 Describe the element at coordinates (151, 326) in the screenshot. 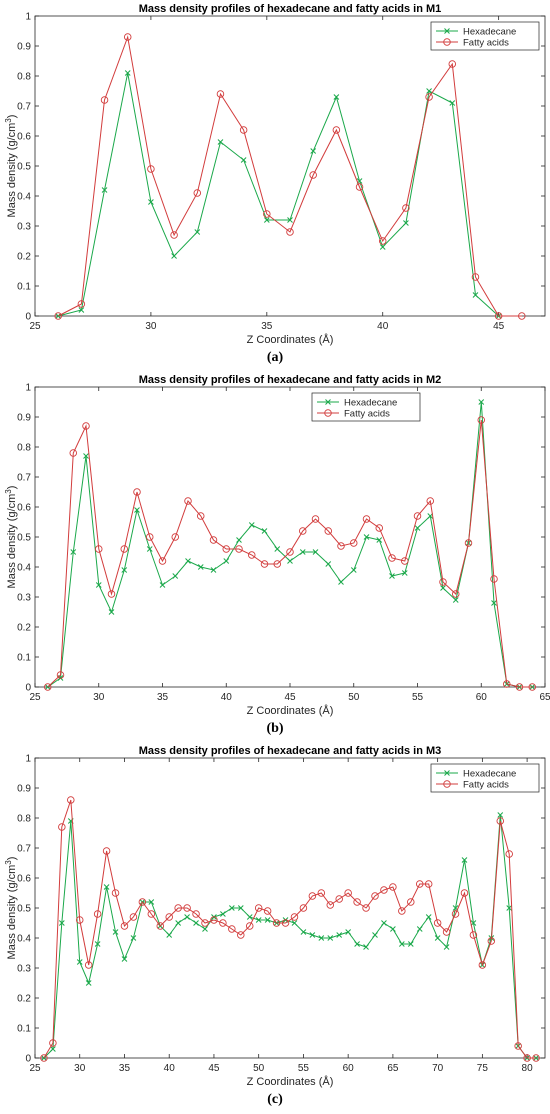

I see `x-tick-label: 30` at that location.